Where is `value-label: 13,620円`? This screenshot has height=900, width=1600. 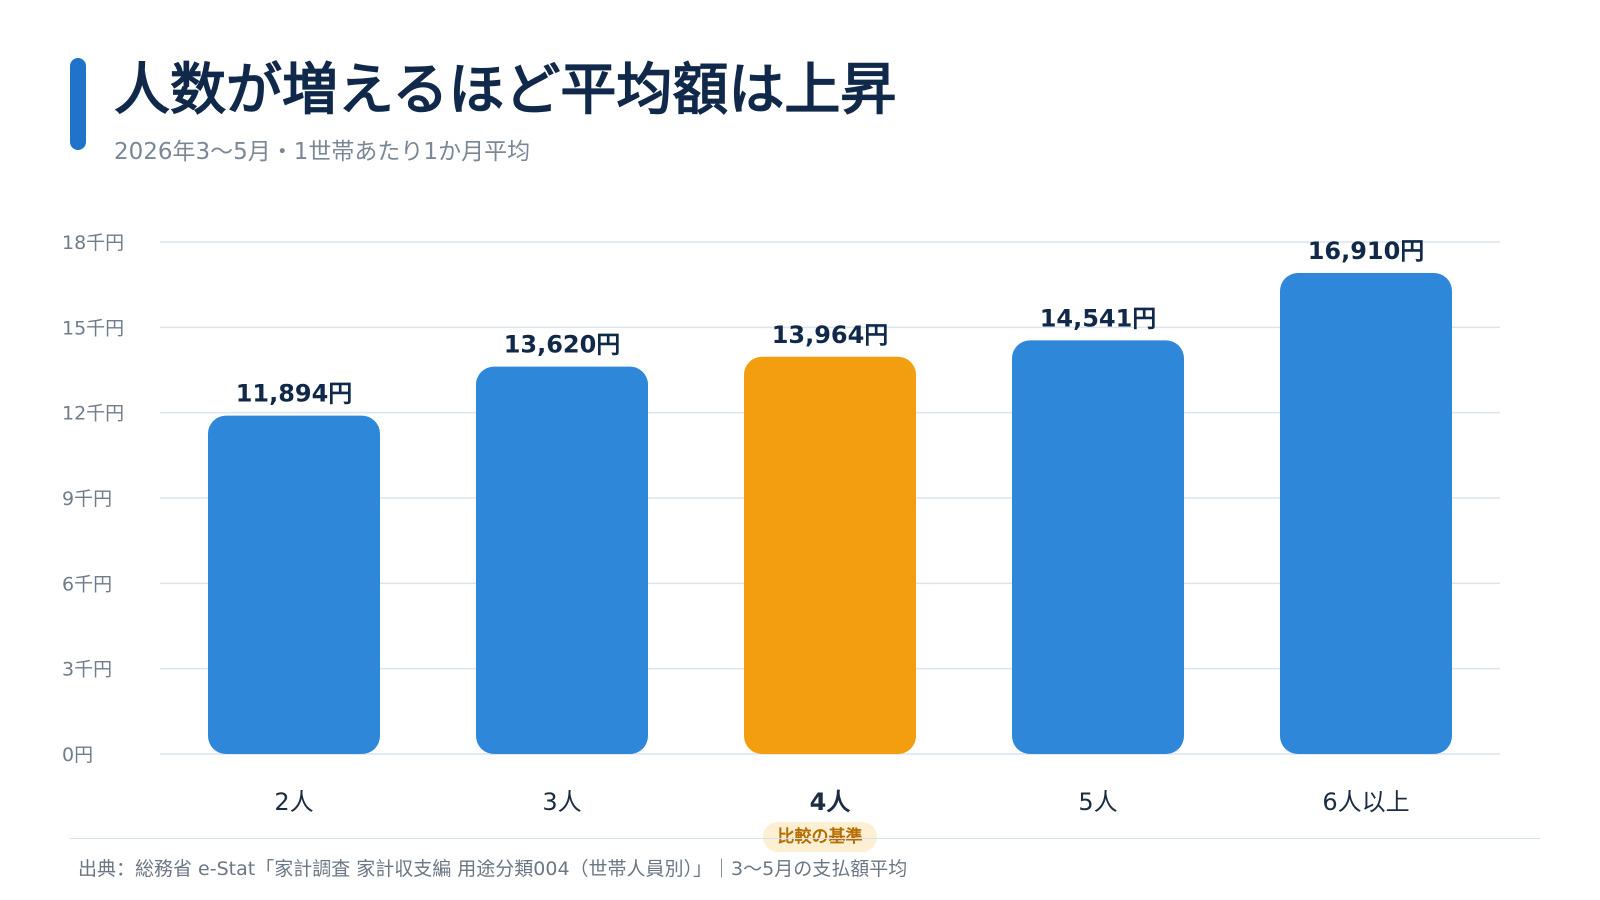 value-label: 13,620円 is located at coordinates (562, 345).